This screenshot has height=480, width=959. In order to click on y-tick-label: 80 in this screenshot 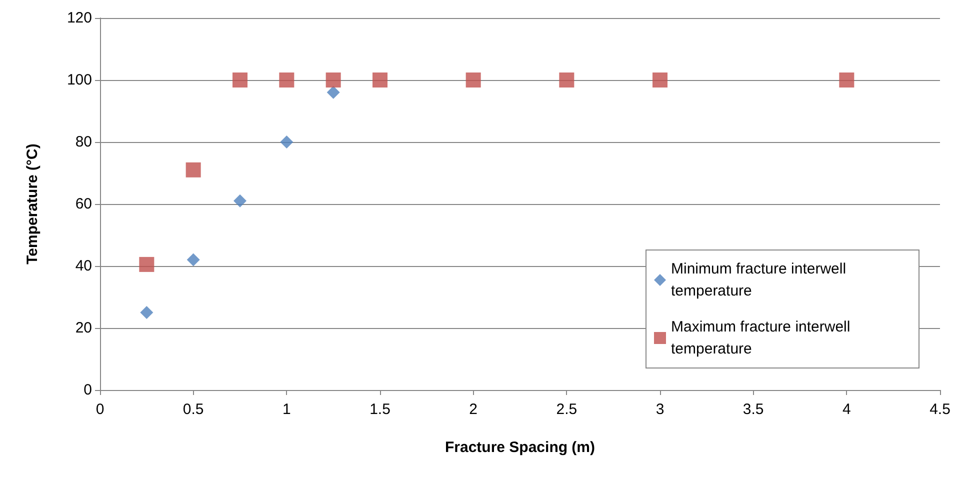, I will do `click(83, 142)`.